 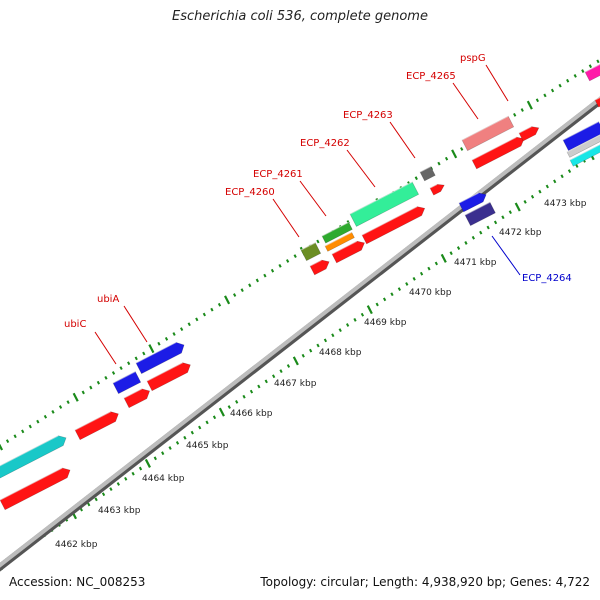 I want to click on scale-tick-label: 4466 kbp, so click(x=251, y=414).